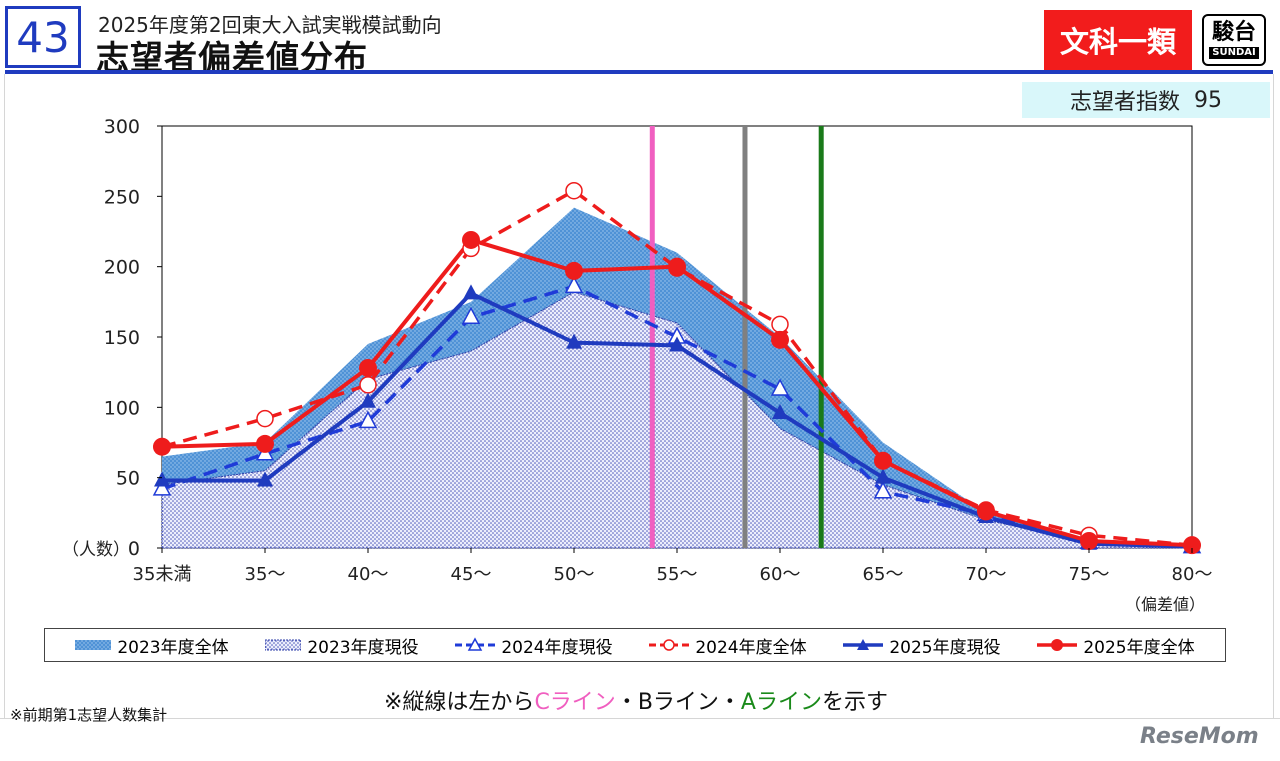 This screenshot has width=1280, height=761. I want to click on note-a-line: Aライン, so click(781, 702).